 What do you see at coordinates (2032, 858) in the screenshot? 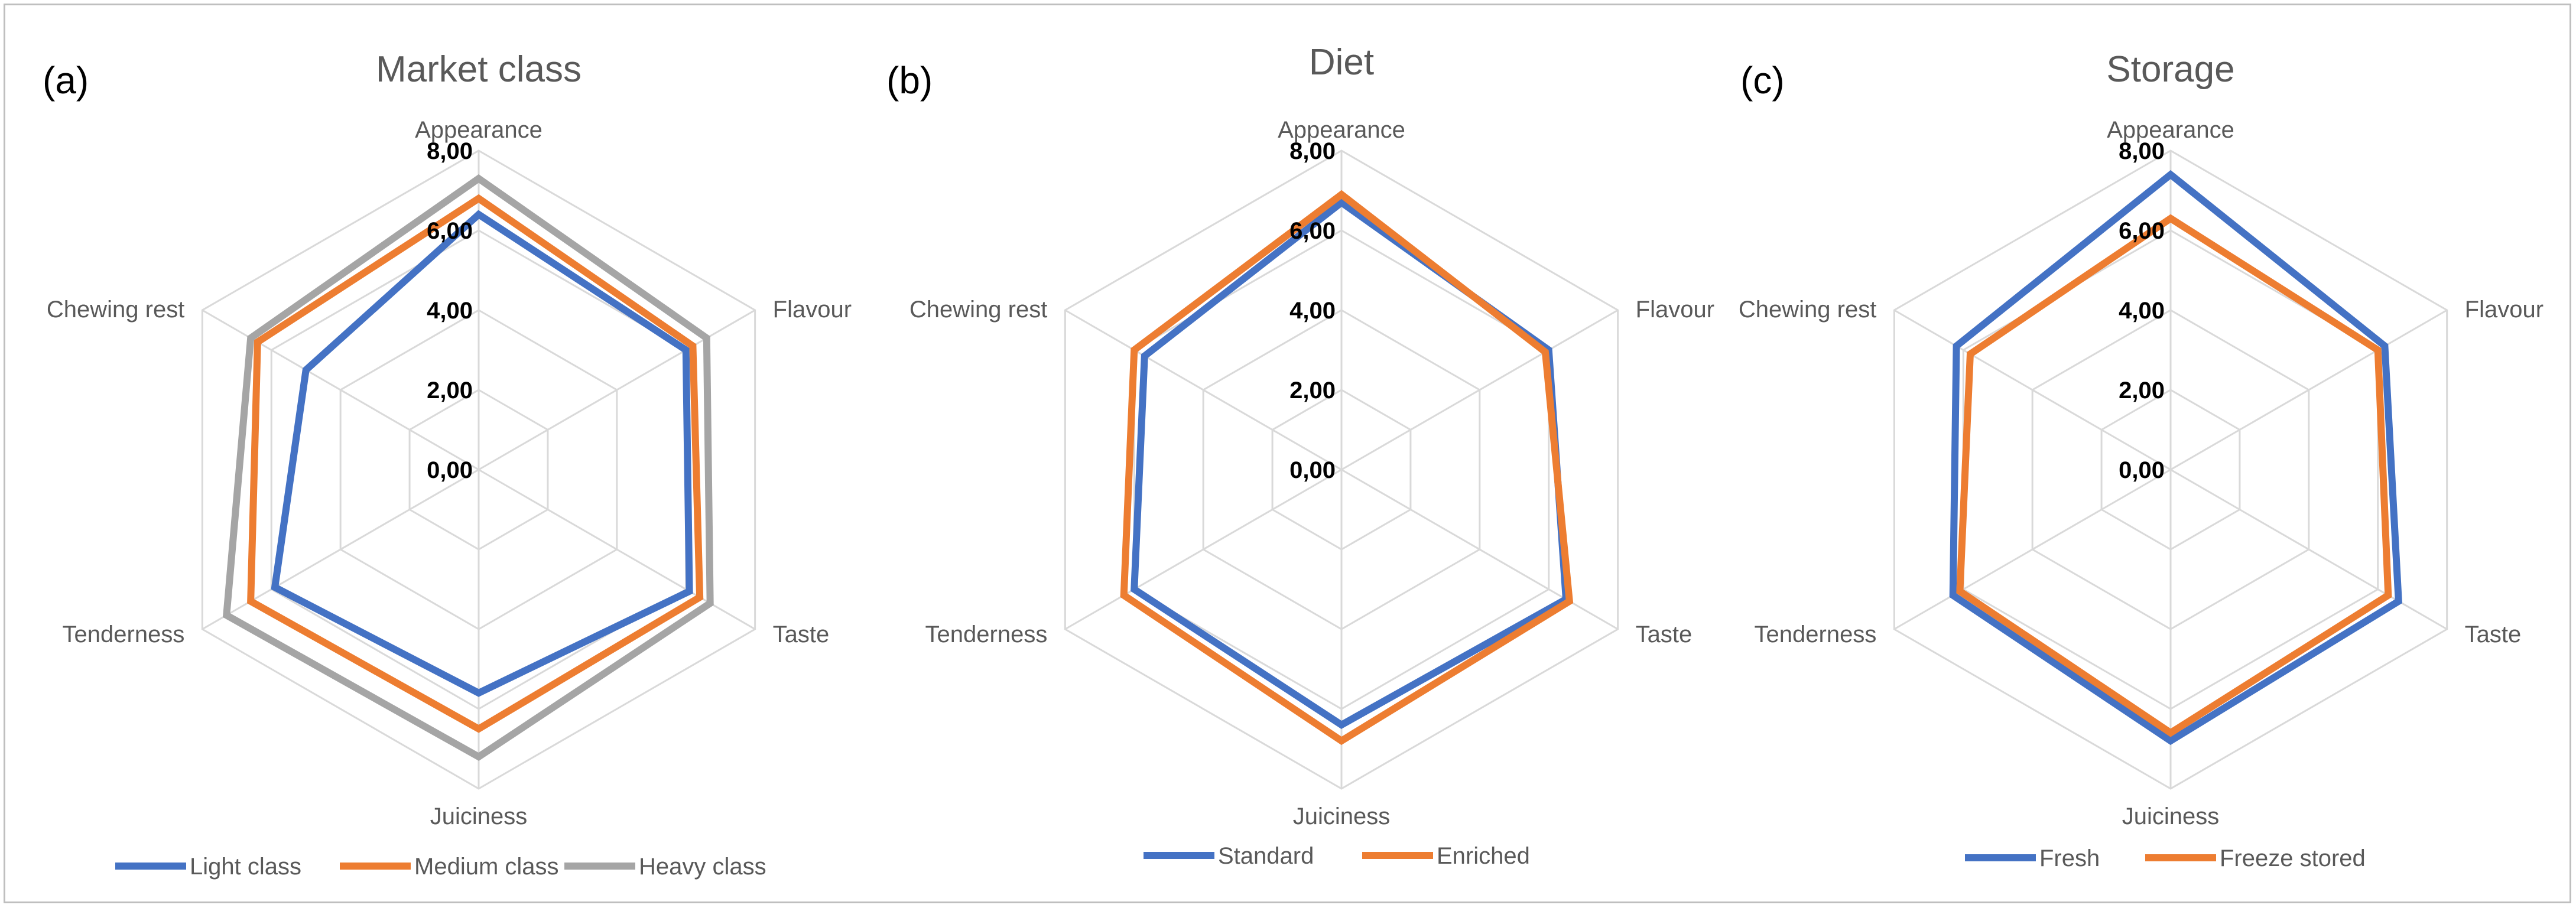
I see `legend-item: Fresh` at bounding box center [2032, 858].